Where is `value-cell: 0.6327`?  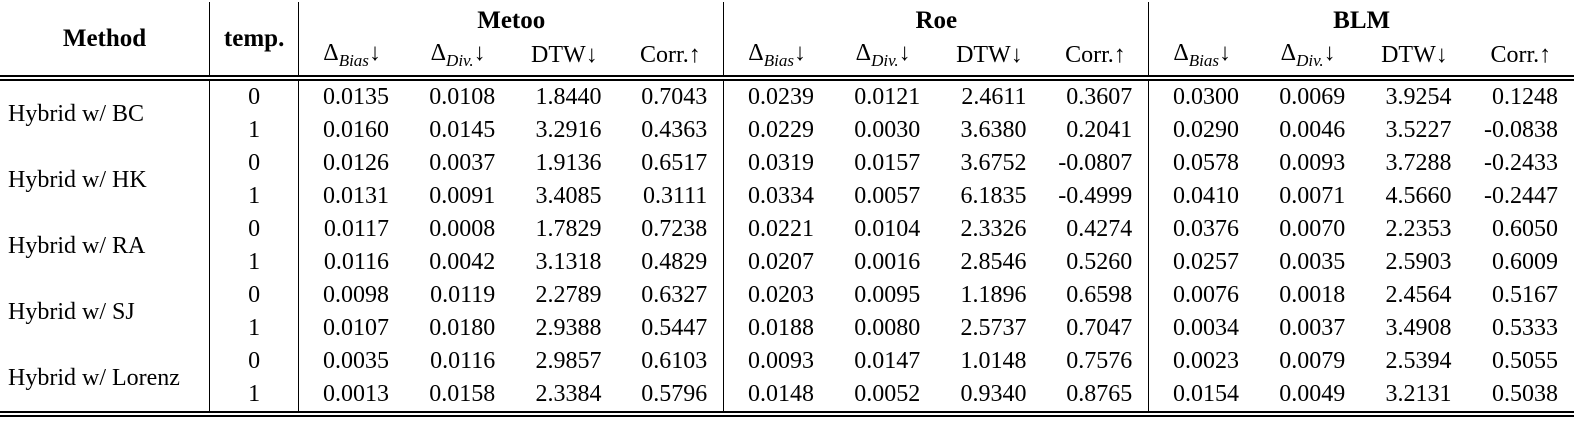 value-cell: 0.6327 is located at coordinates (671, 295).